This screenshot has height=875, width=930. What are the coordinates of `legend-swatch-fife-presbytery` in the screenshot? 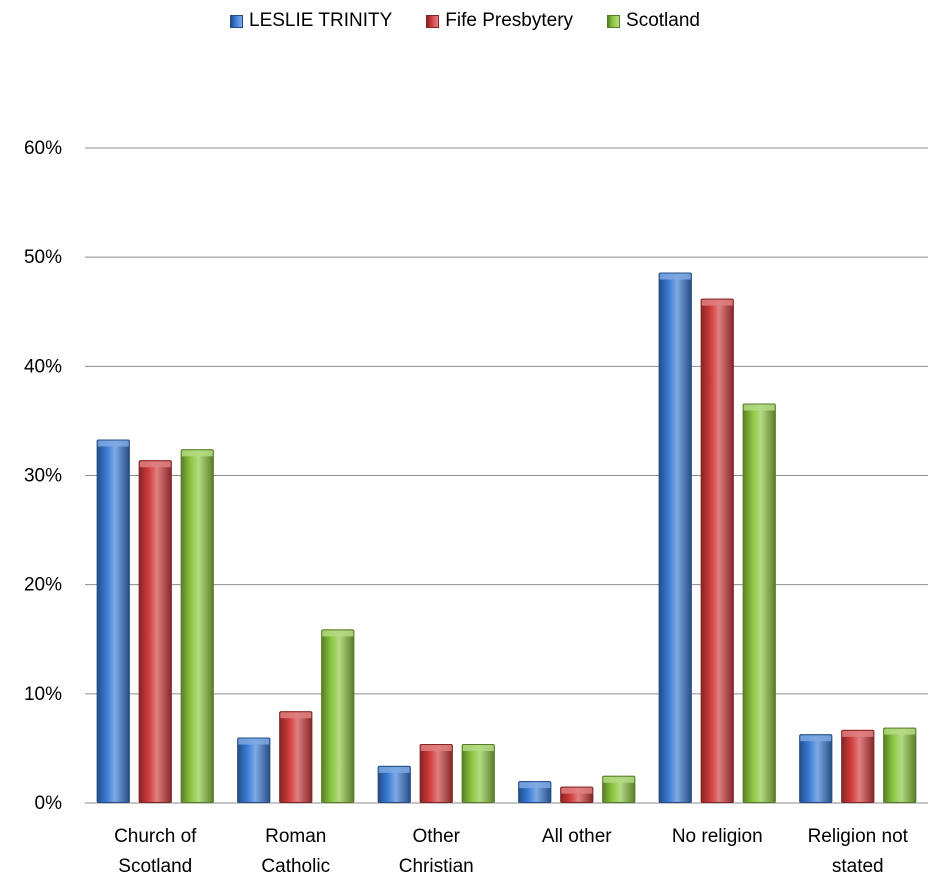 It's located at (433, 21).